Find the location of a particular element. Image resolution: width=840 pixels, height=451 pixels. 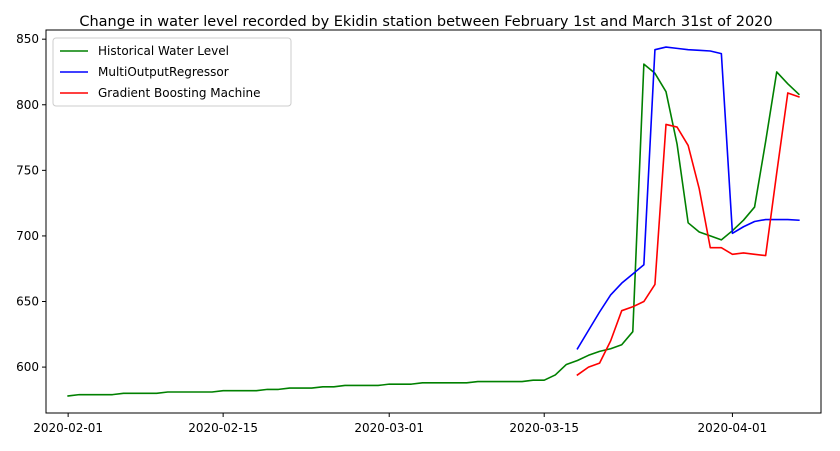

legend-label-0: Historical Water Level is located at coordinates (163, 51).